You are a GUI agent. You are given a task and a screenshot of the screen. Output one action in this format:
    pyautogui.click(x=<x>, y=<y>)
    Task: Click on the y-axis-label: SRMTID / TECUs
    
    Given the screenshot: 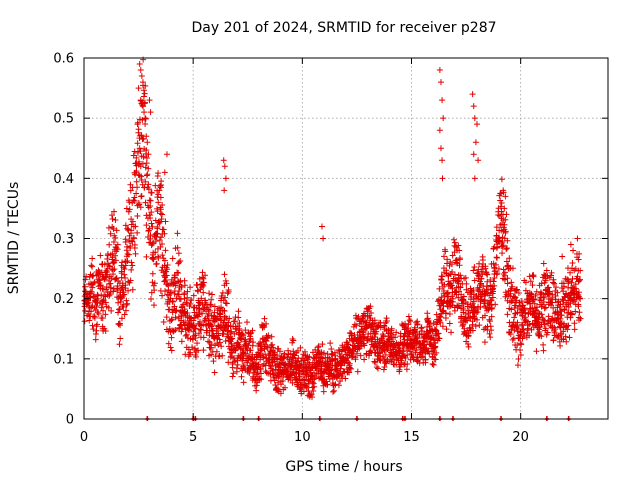 What is the action you would take?
    pyautogui.click(x=14, y=238)
    